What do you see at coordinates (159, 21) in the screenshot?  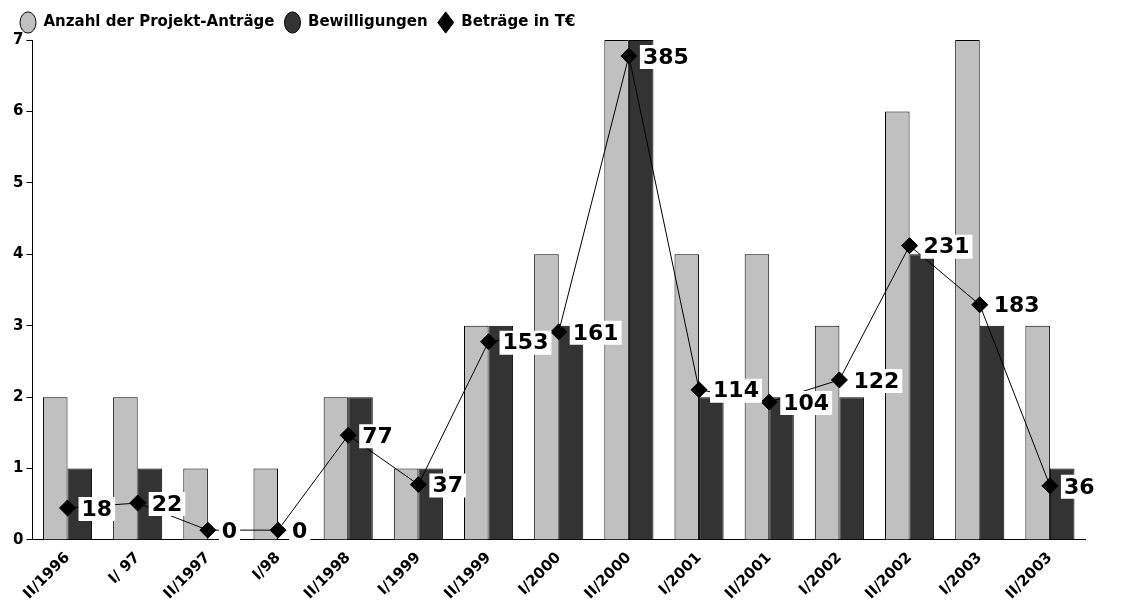 I see `legend-label: Anzahl der Projekt-Anträge` at bounding box center [159, 21].